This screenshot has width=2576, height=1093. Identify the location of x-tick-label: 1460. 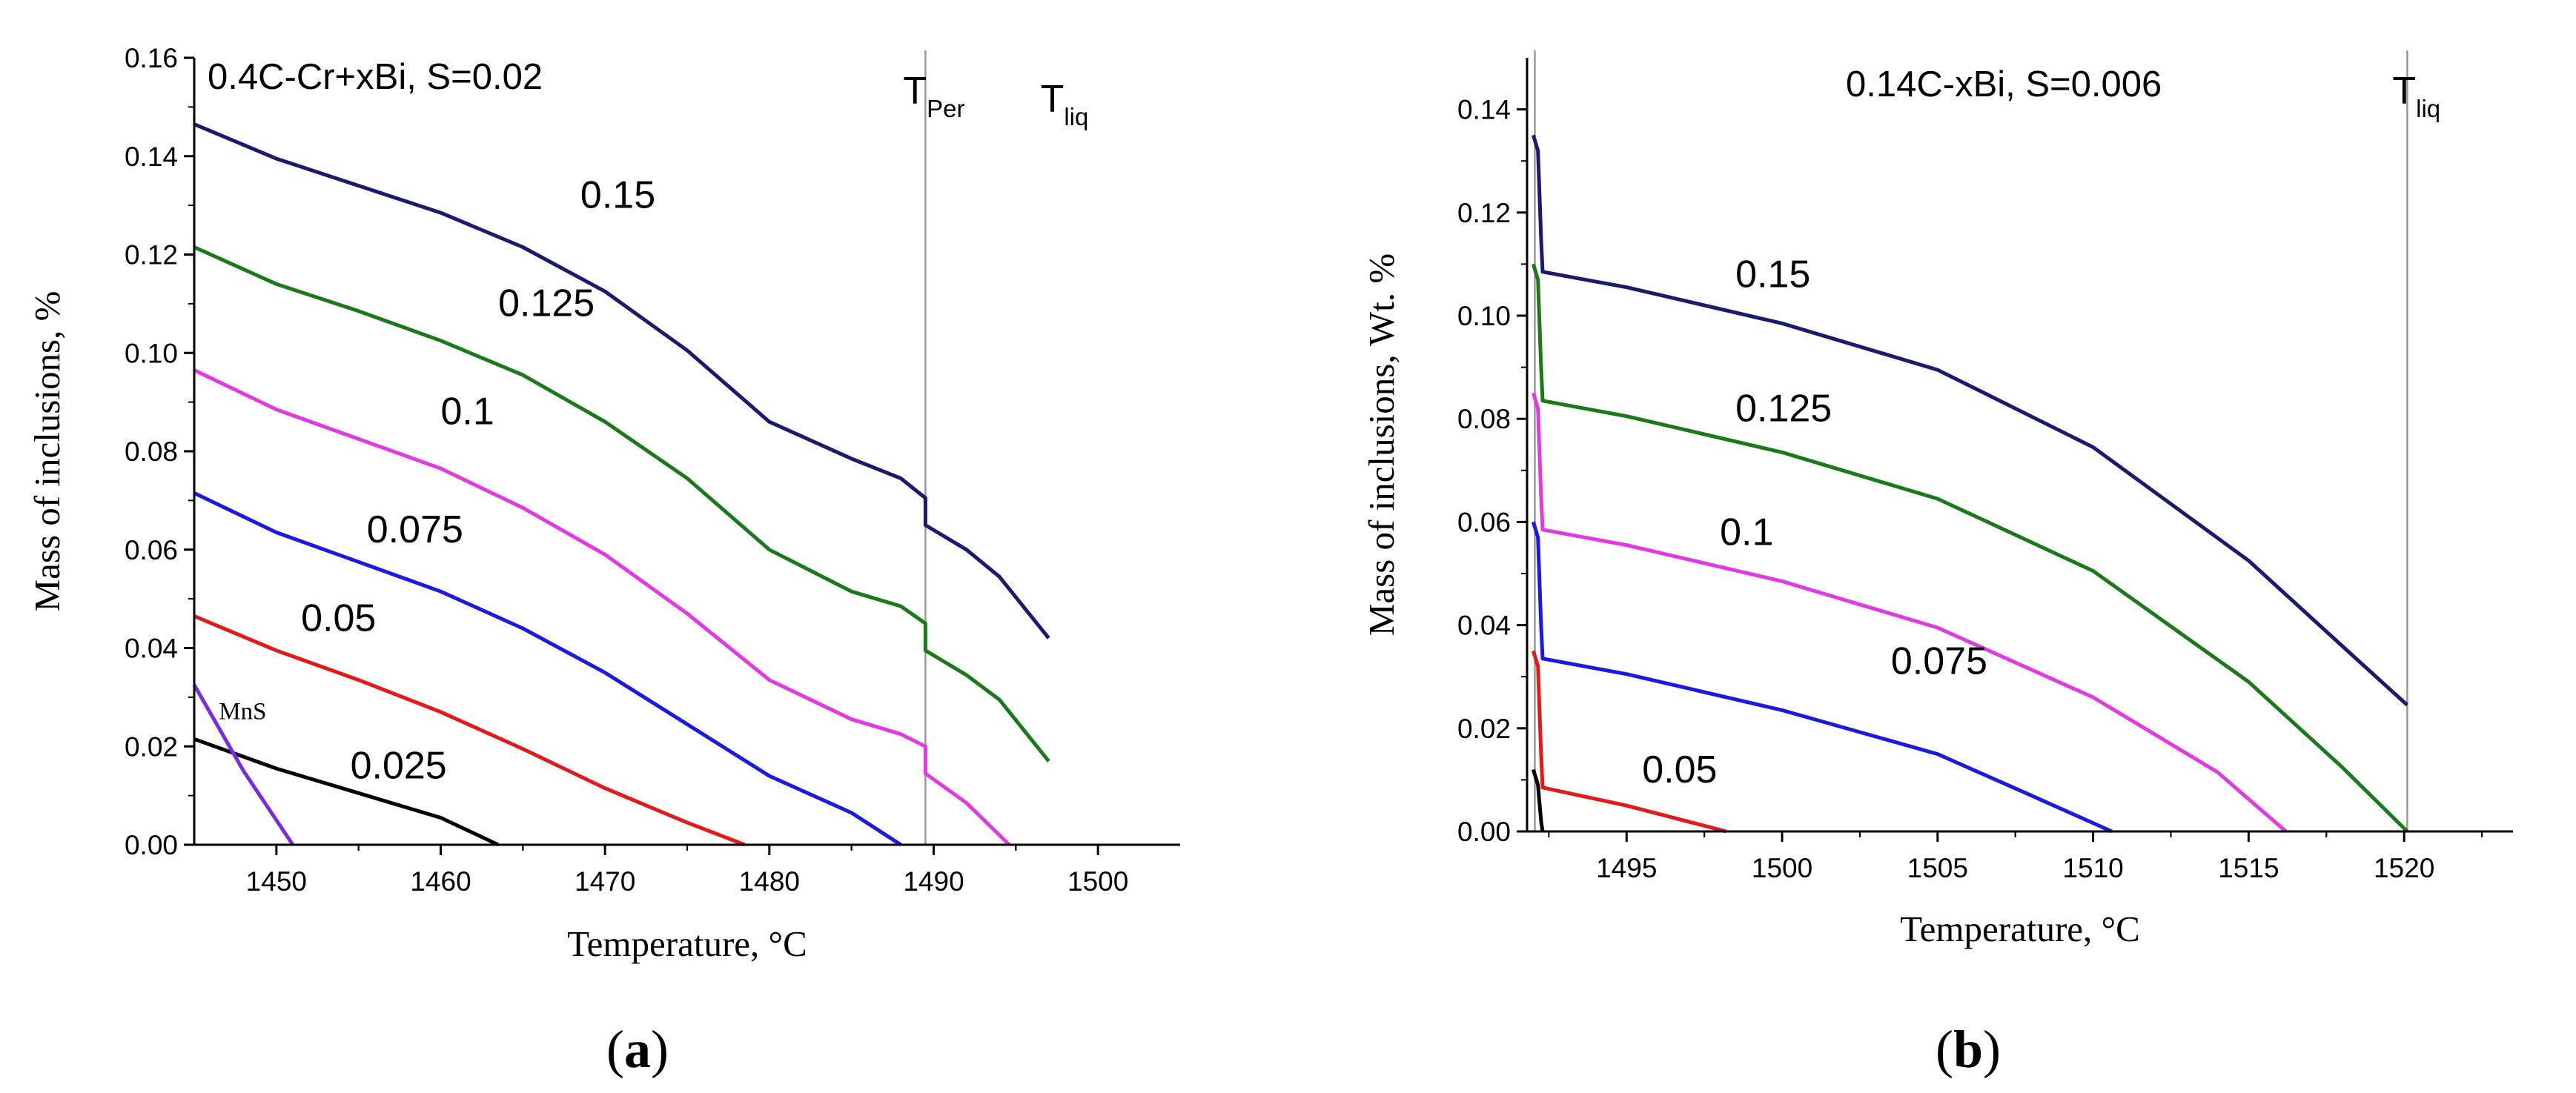
(440, 881).